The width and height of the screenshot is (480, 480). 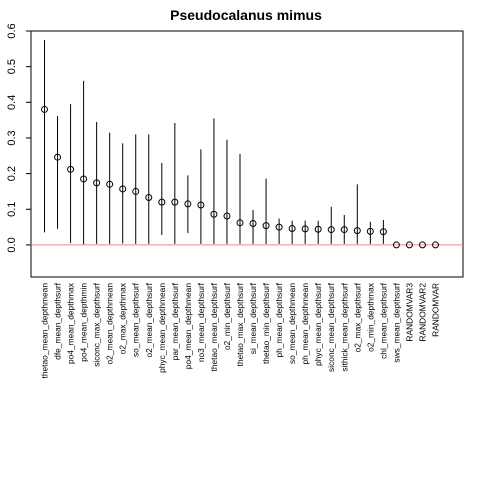 What do you see at coordinates (214, 326) in the screenshot?
I see `x-category-label: thetao_mean_depthsurf` at bounding box center [214, 326].